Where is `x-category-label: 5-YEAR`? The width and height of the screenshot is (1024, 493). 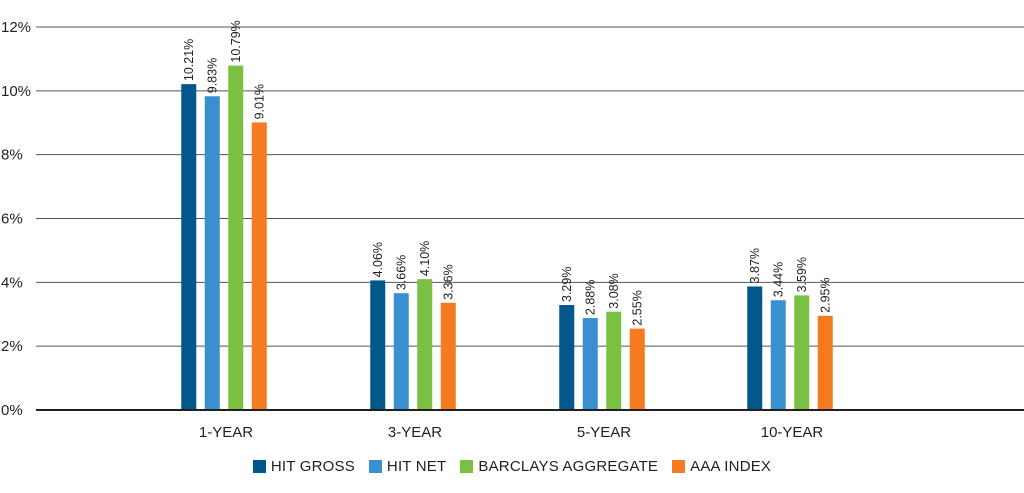 x-category-label: 5-YEAR is located at coordinates (604, 432).